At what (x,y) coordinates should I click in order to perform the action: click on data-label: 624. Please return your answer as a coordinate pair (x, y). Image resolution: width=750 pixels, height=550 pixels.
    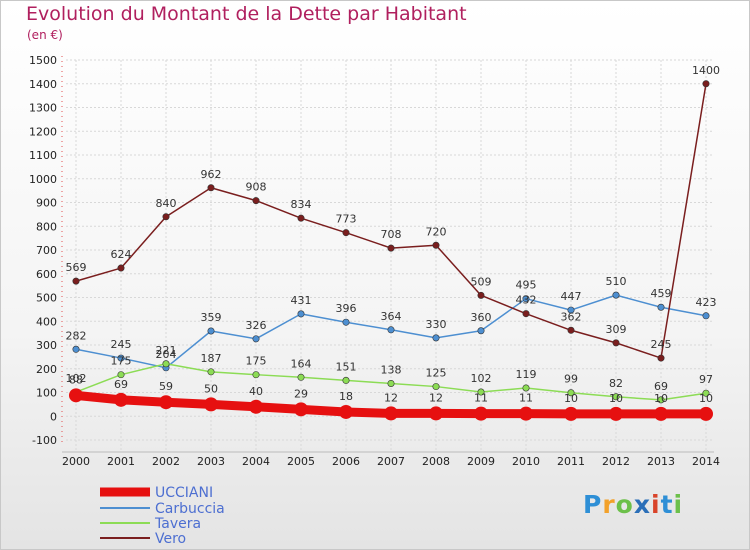
    Looking at the image, I should click on (121, 254).